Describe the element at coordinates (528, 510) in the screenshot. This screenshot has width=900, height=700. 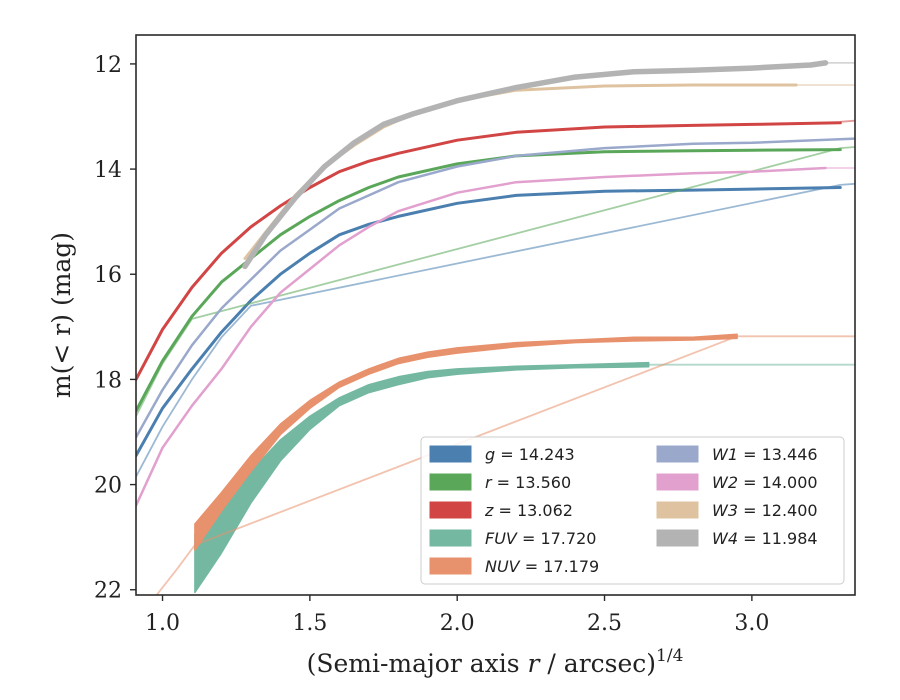
I see `legend-entry-z: z = 13.062` at that location.